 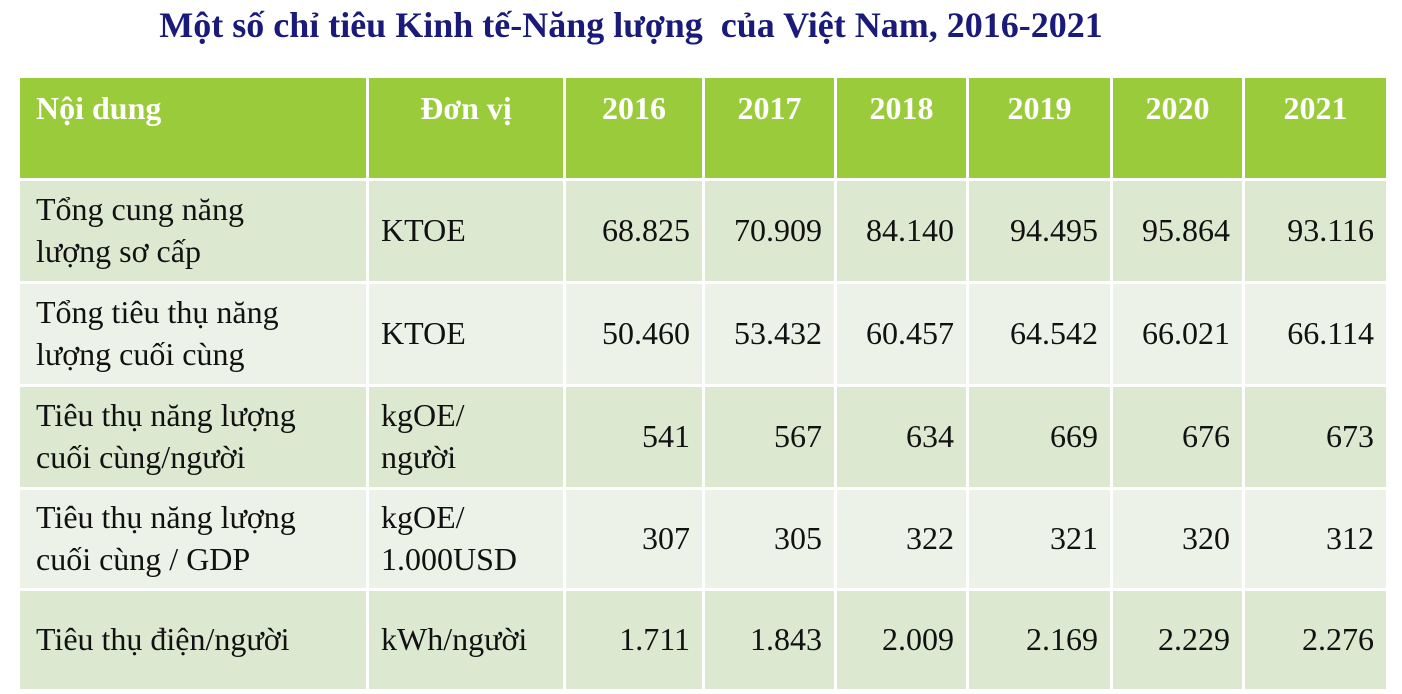 What do you see at coordinates (634, 539) in the screenshot?
I see `value-cell: 307` at bounding box center [634, 539].